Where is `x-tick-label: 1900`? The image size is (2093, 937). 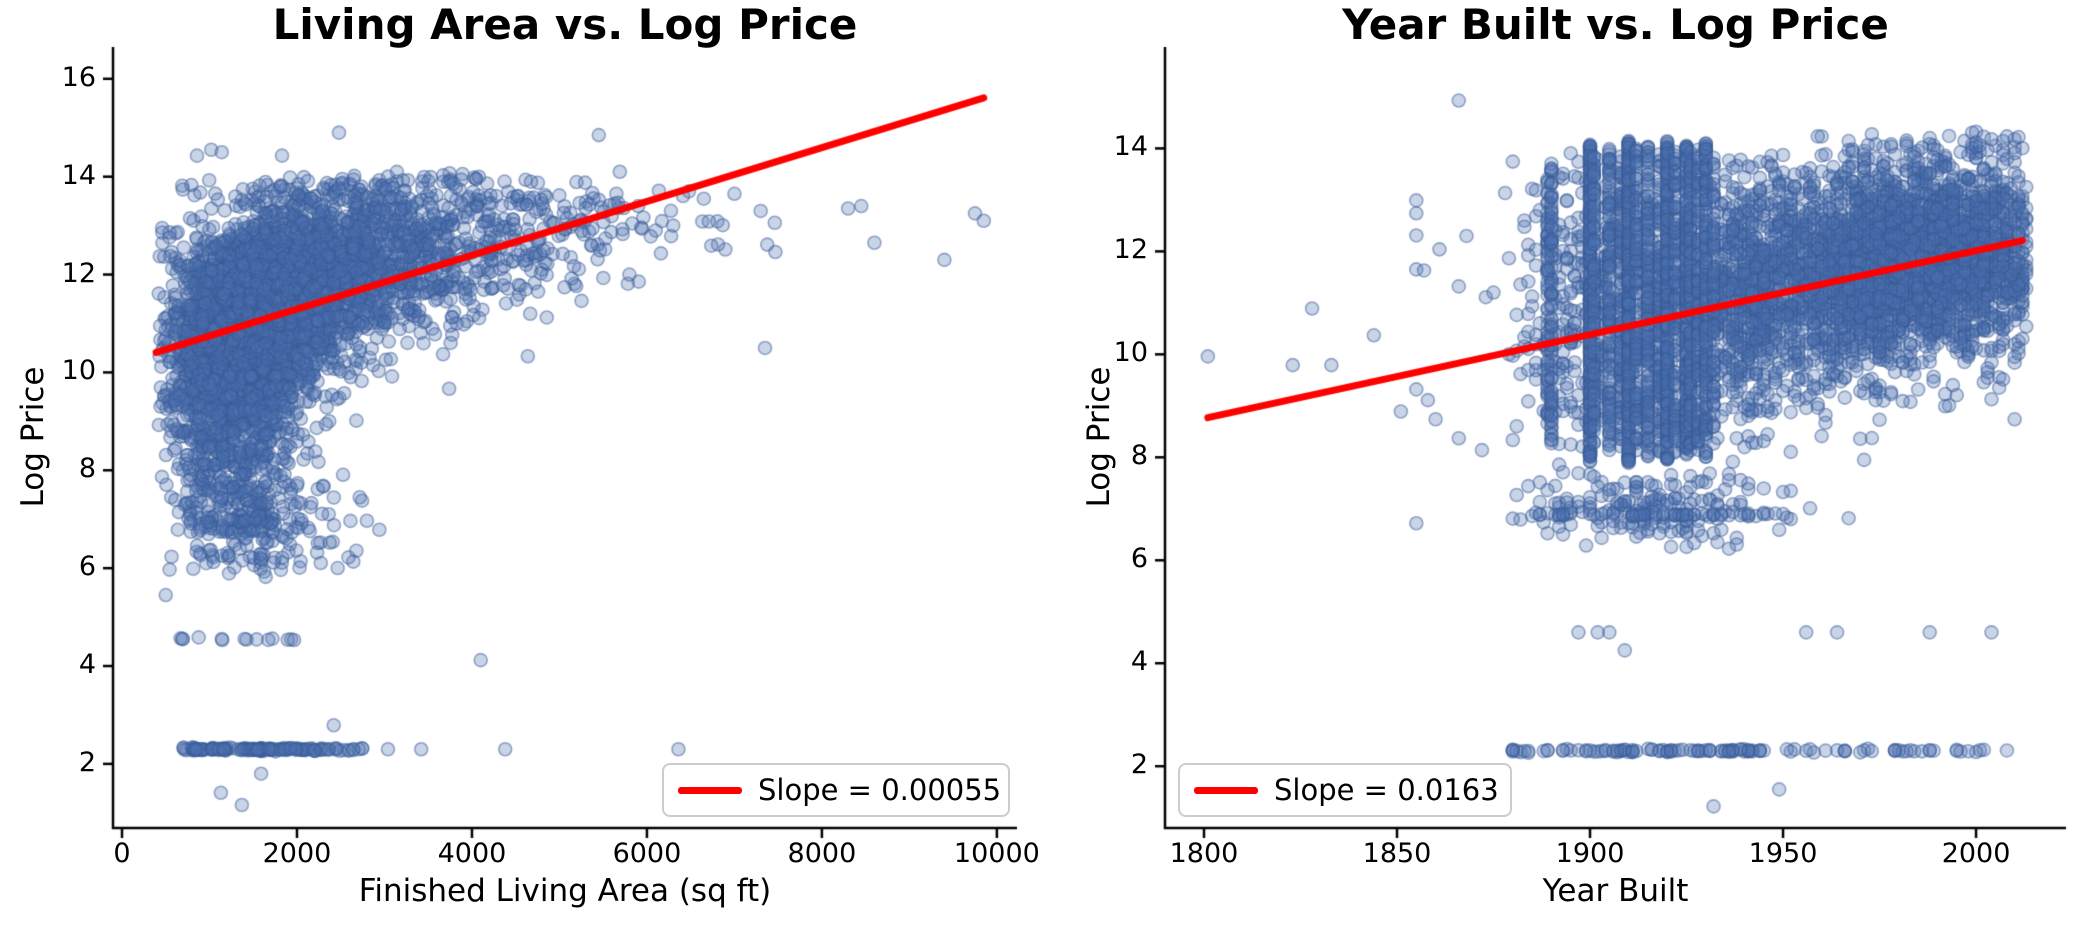 x-tick-label: 1900 is located at coordinates (1590, 853).